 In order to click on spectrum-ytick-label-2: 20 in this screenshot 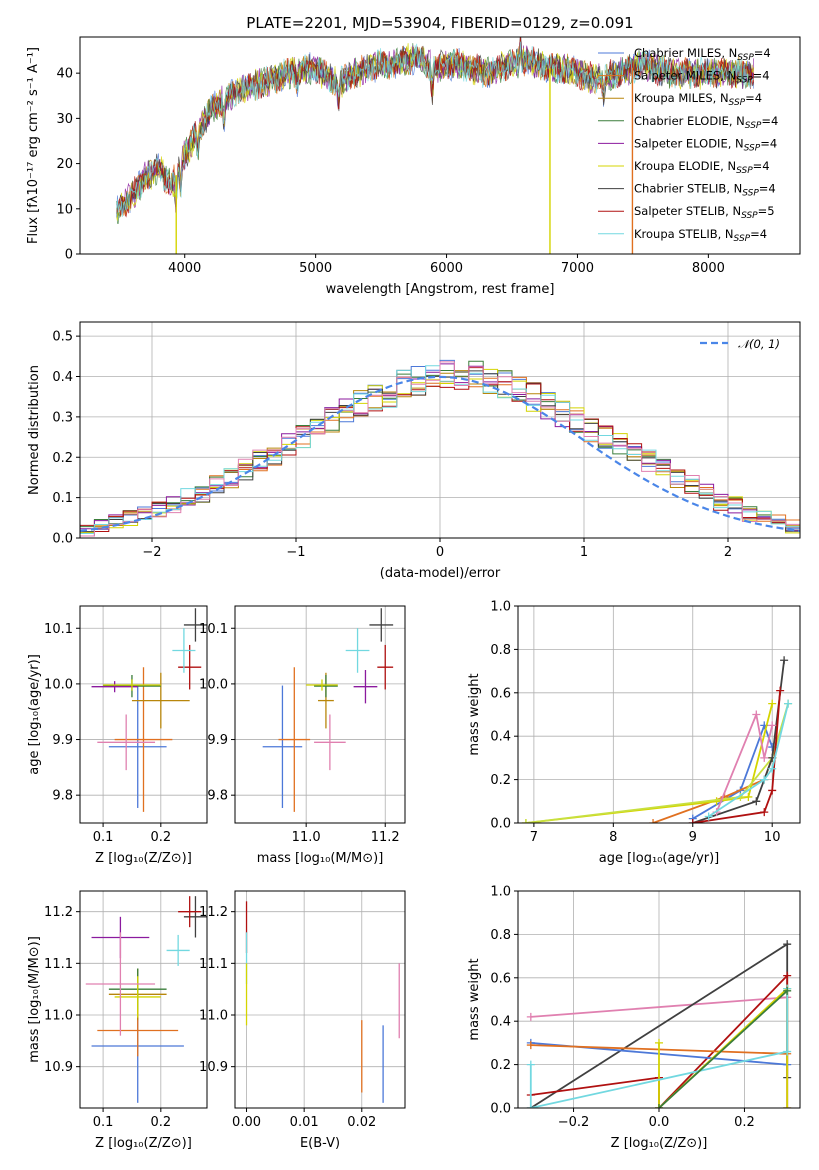, I will do `click(64, 164)`.